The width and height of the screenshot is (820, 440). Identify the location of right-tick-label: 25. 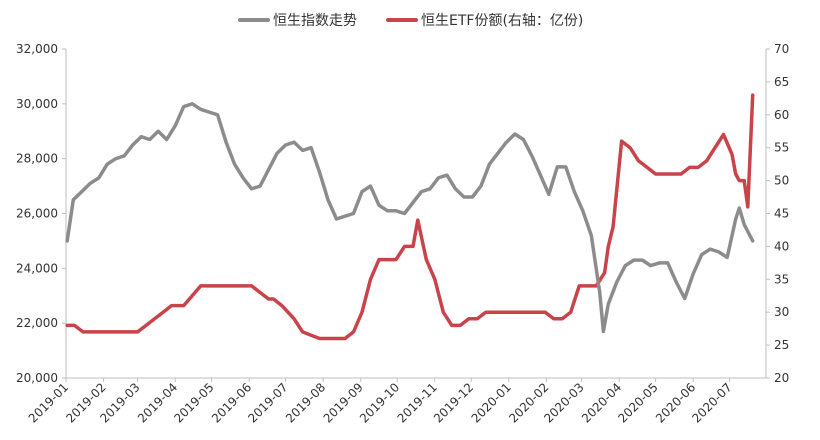
(781, 345).